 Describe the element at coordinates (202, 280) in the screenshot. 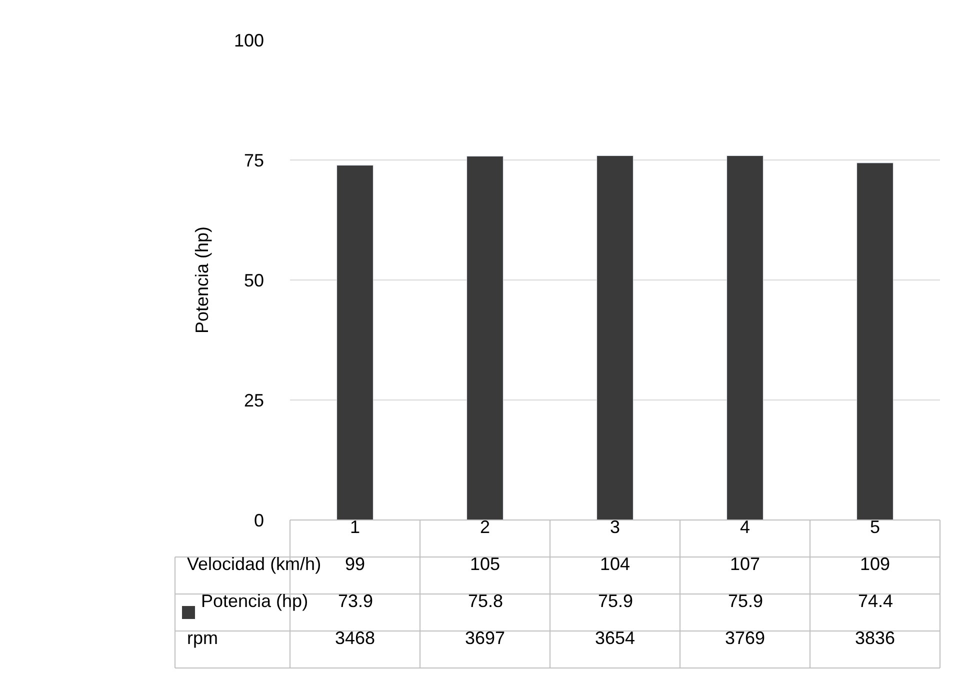

I see `y-axis-title: Potencia (hp)` at that location.